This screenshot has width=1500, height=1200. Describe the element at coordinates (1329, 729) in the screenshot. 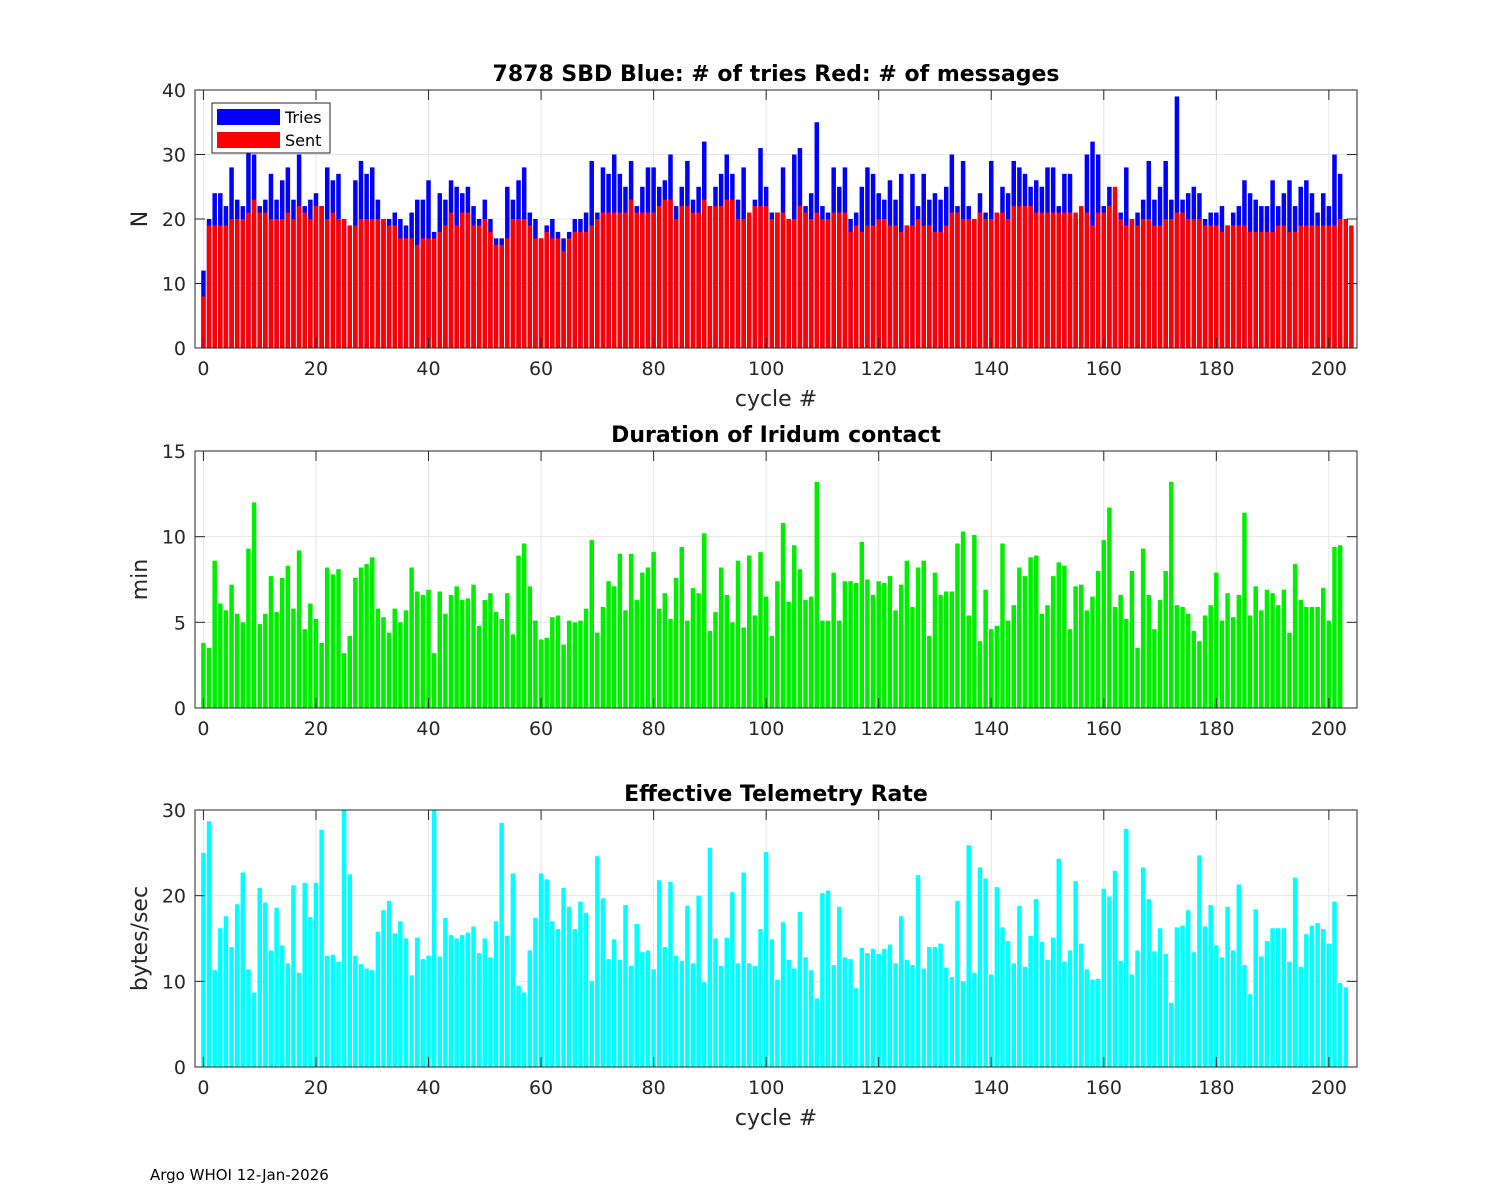

I see `x-tick-label: 200` at that location.